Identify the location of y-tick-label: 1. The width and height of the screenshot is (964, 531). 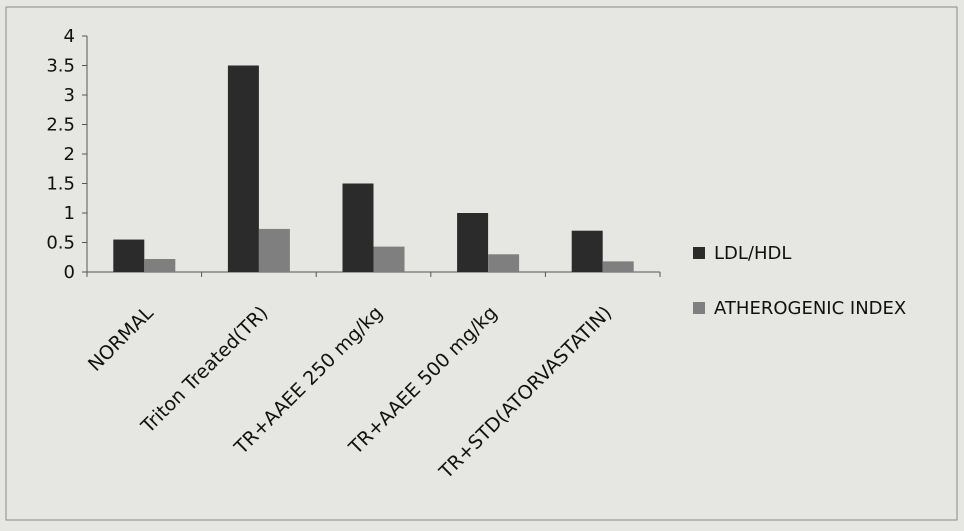
(69, 213).